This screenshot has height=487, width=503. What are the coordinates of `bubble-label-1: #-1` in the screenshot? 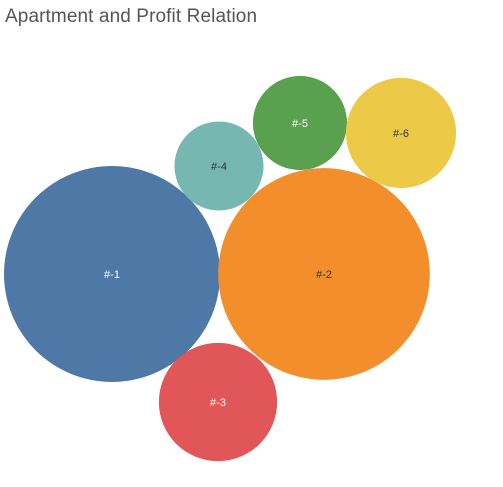 It's located at (112, 275).